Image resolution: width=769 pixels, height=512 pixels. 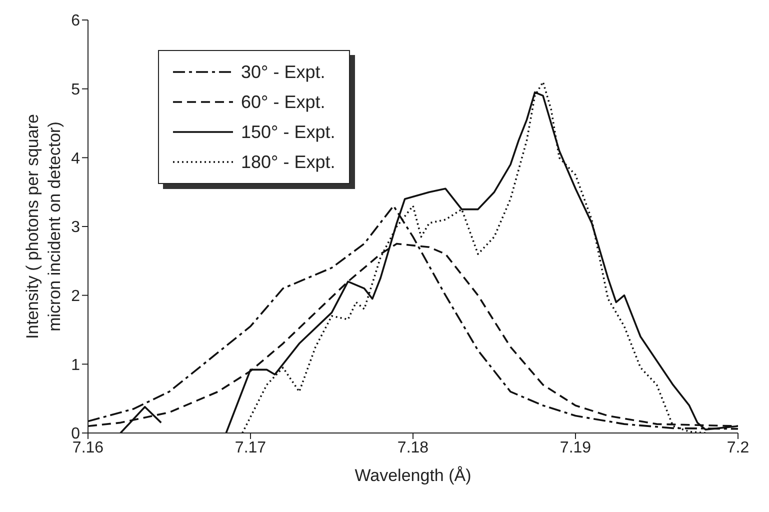 I want to click on y-tick-label: 5, so click(x=75, y=90).